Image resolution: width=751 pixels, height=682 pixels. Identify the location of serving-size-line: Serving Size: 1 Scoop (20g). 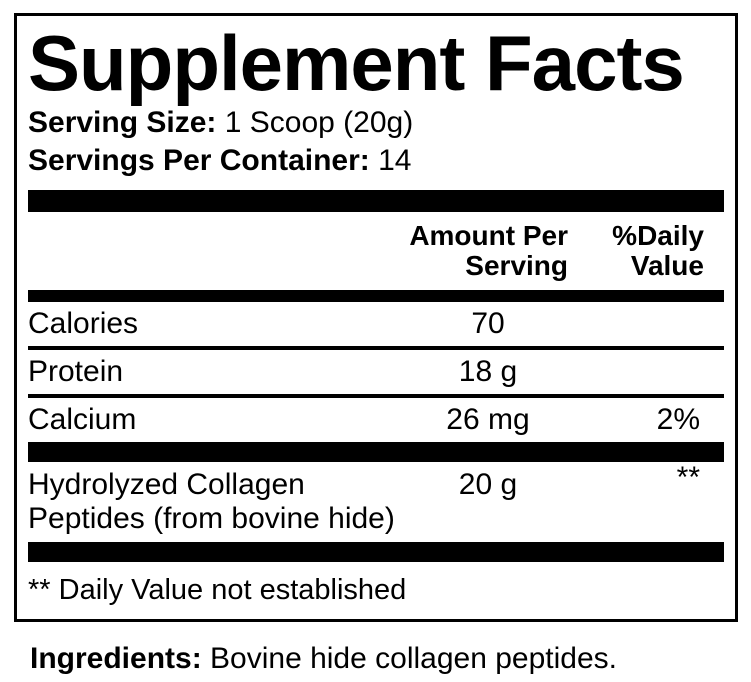
(376, 123).